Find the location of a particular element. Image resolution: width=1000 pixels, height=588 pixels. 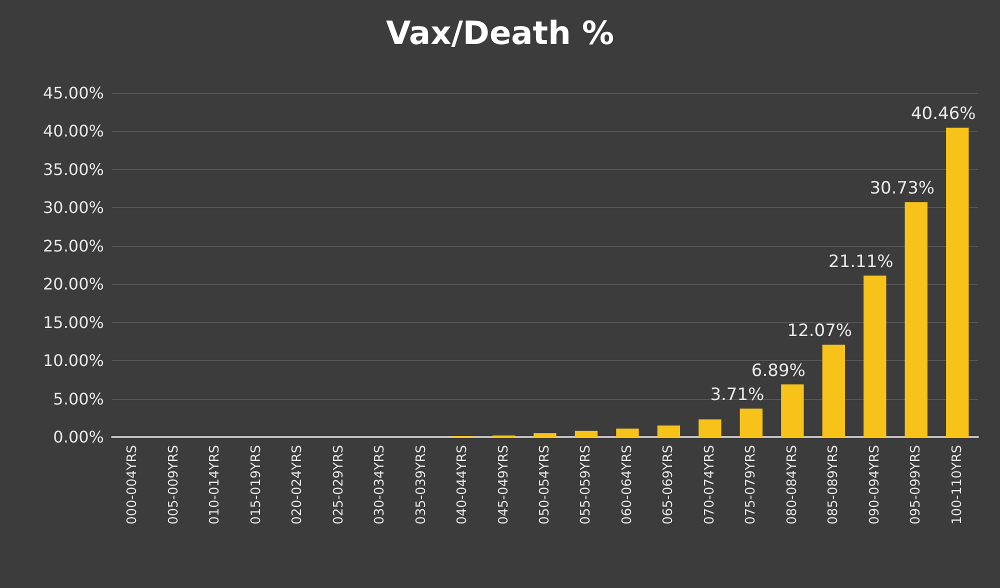

data-label: 6.89% is located at coordinates (778, 370).